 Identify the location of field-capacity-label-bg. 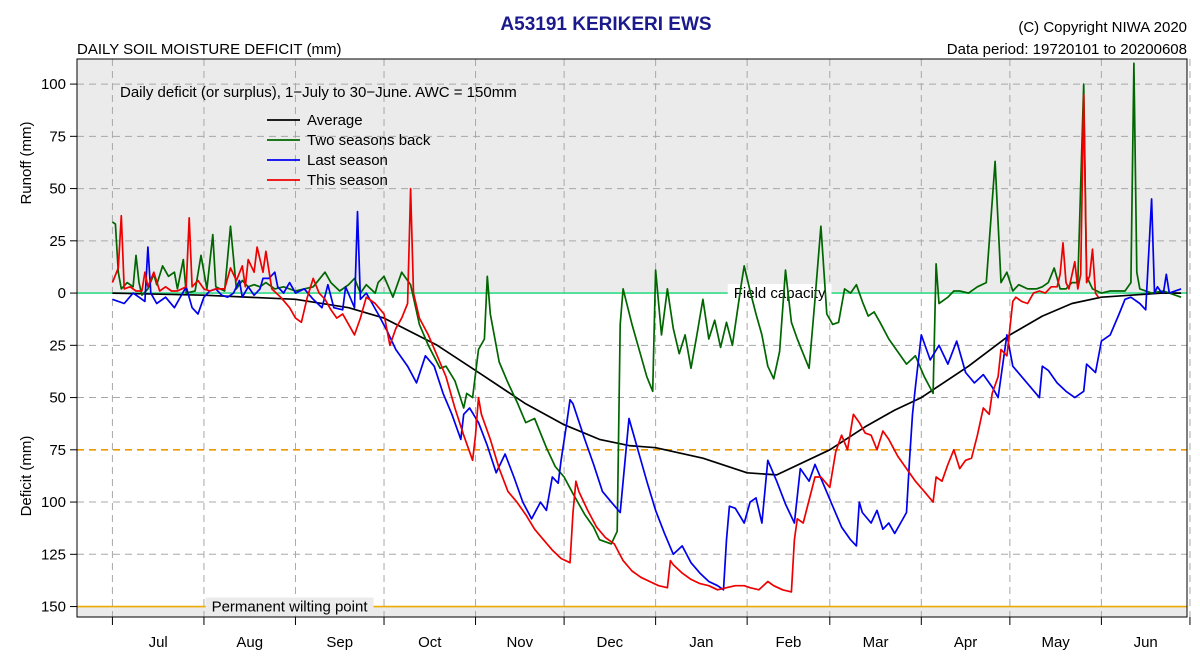
(779, 293).